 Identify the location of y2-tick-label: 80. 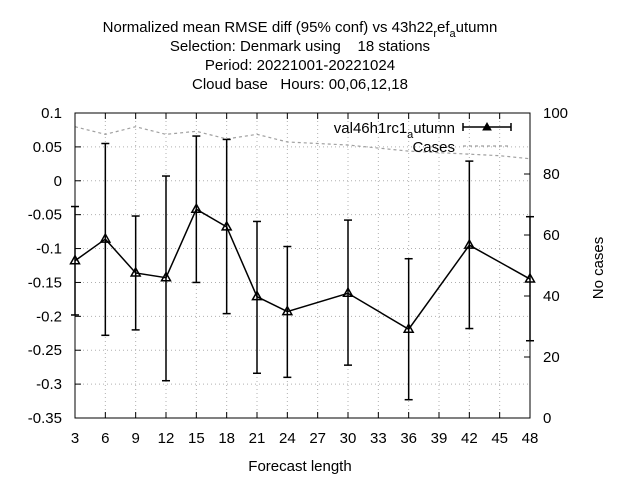
(551, 174).